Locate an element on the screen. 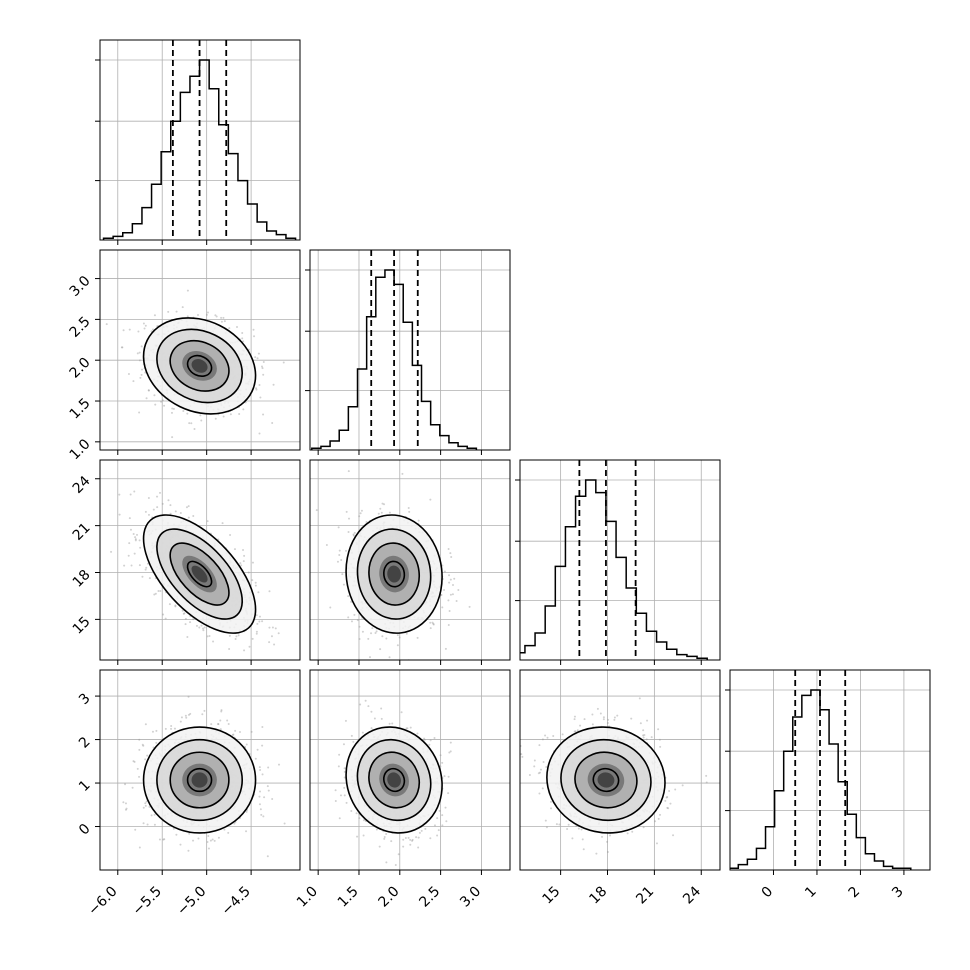  density-level is located at coordinates (199, 574).